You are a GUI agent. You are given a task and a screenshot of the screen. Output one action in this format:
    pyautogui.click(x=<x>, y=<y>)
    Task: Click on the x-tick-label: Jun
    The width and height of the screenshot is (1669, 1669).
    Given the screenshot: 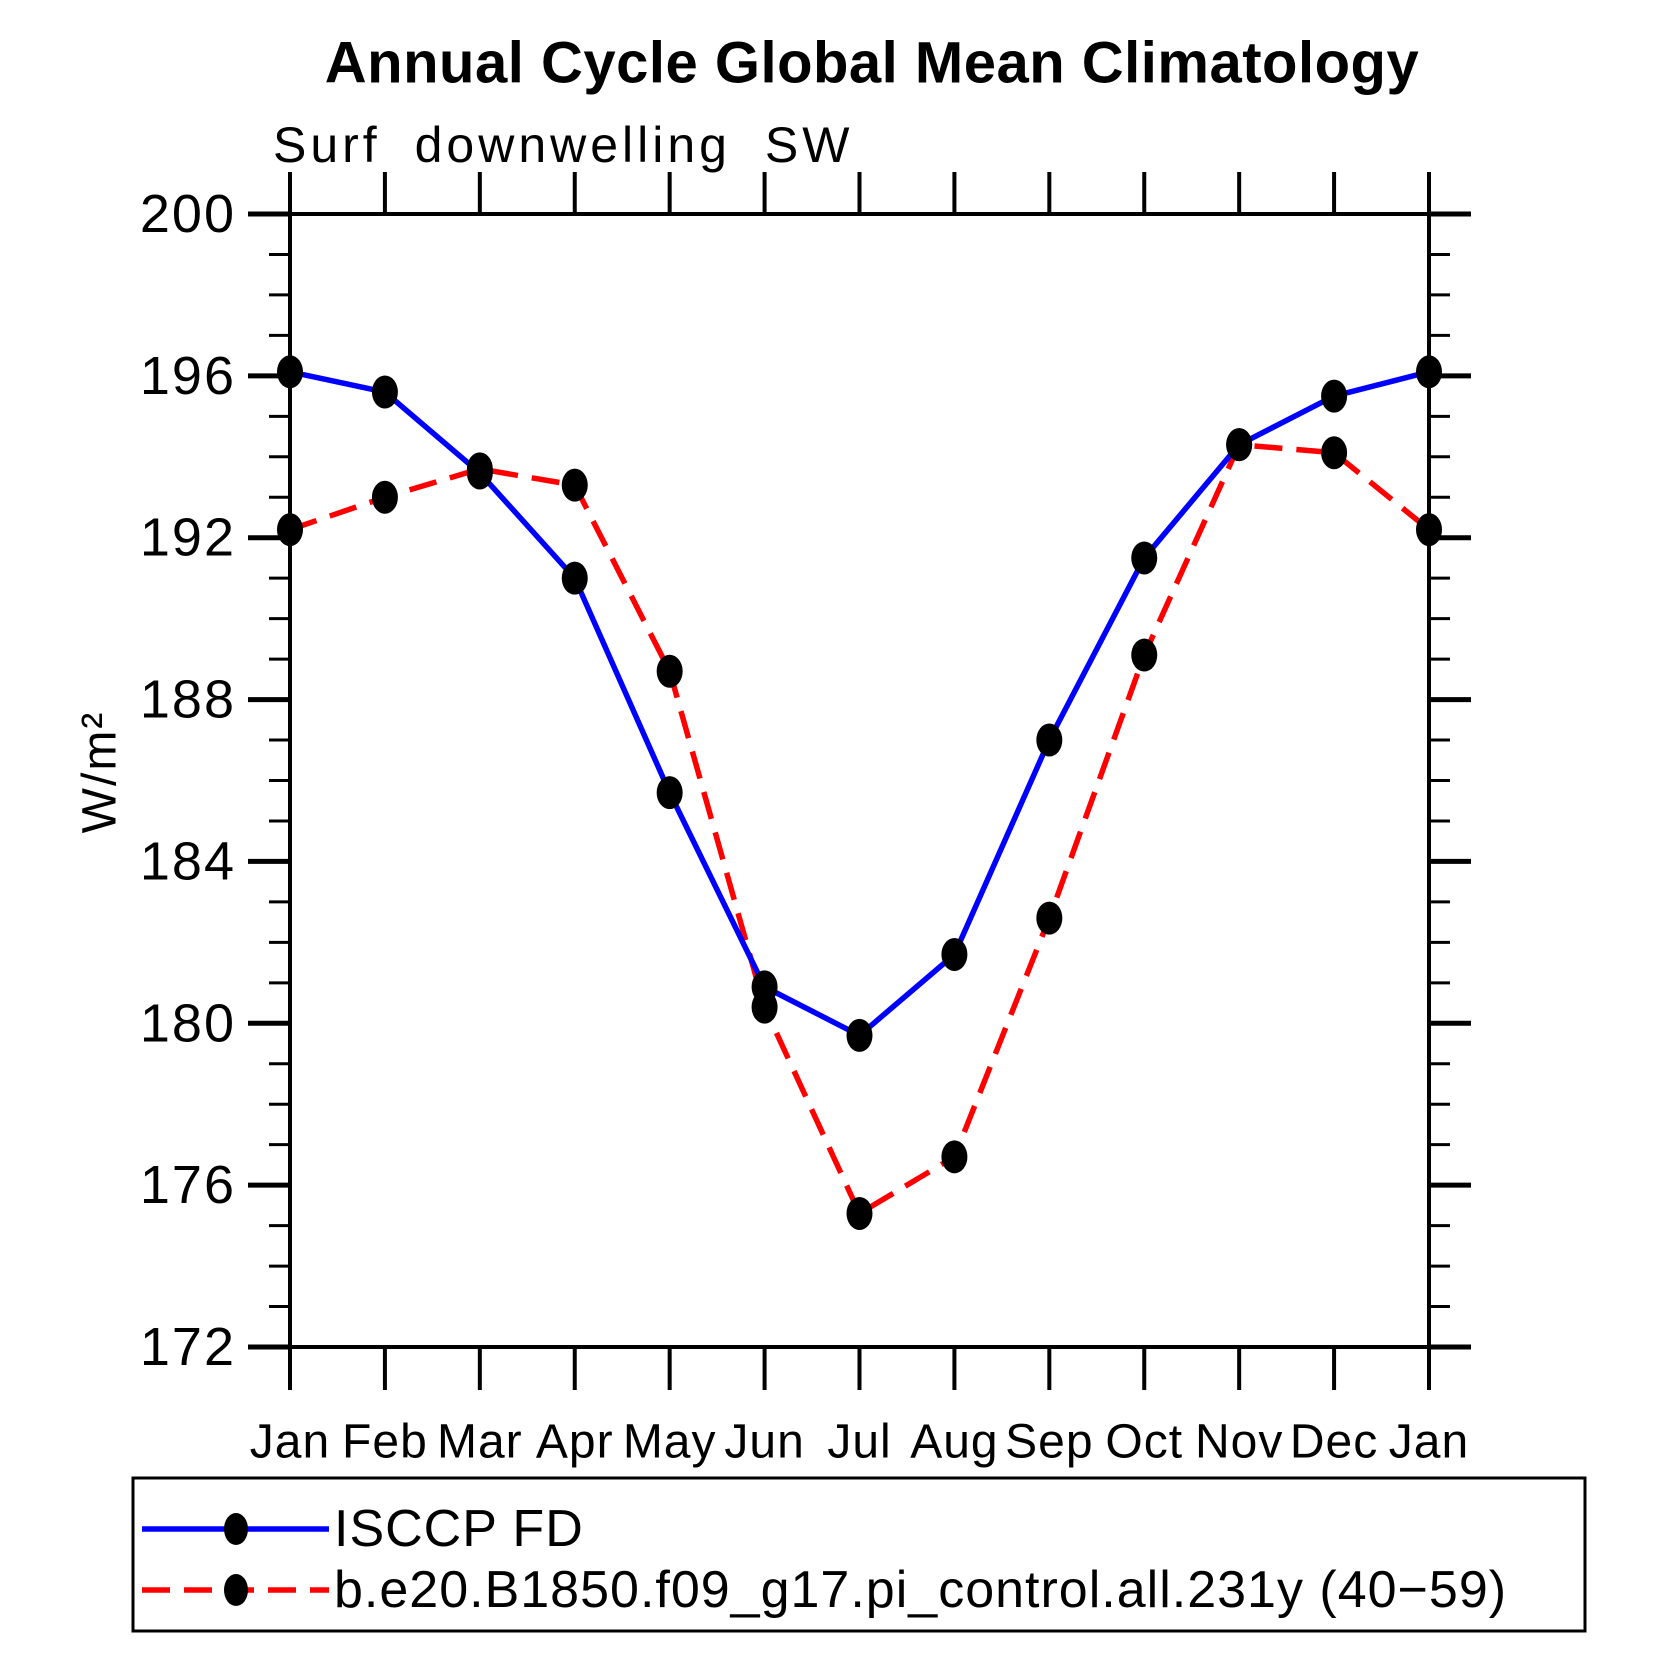 What is the action you would take?
    pyautogui.click(x=764, y=1442)
    